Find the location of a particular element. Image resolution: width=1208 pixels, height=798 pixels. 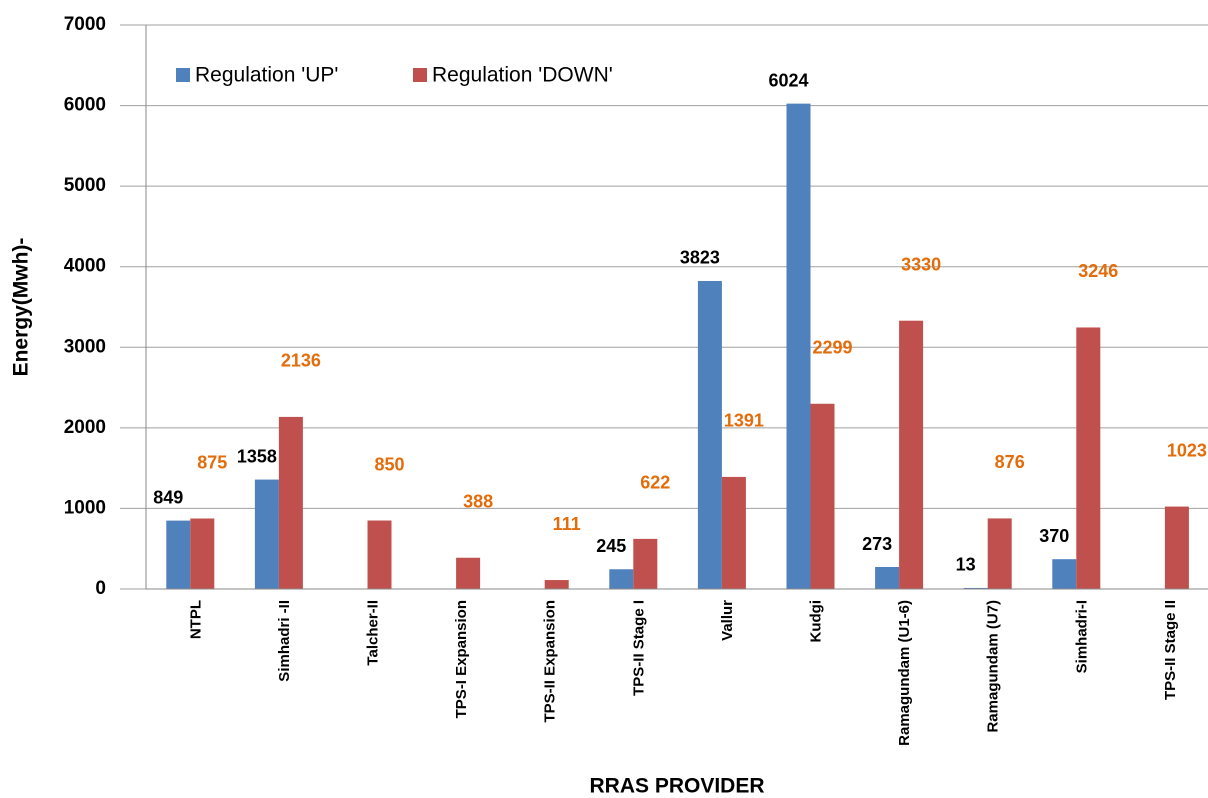

y-tick-label: 7000 is located at coordinates (85, 24).